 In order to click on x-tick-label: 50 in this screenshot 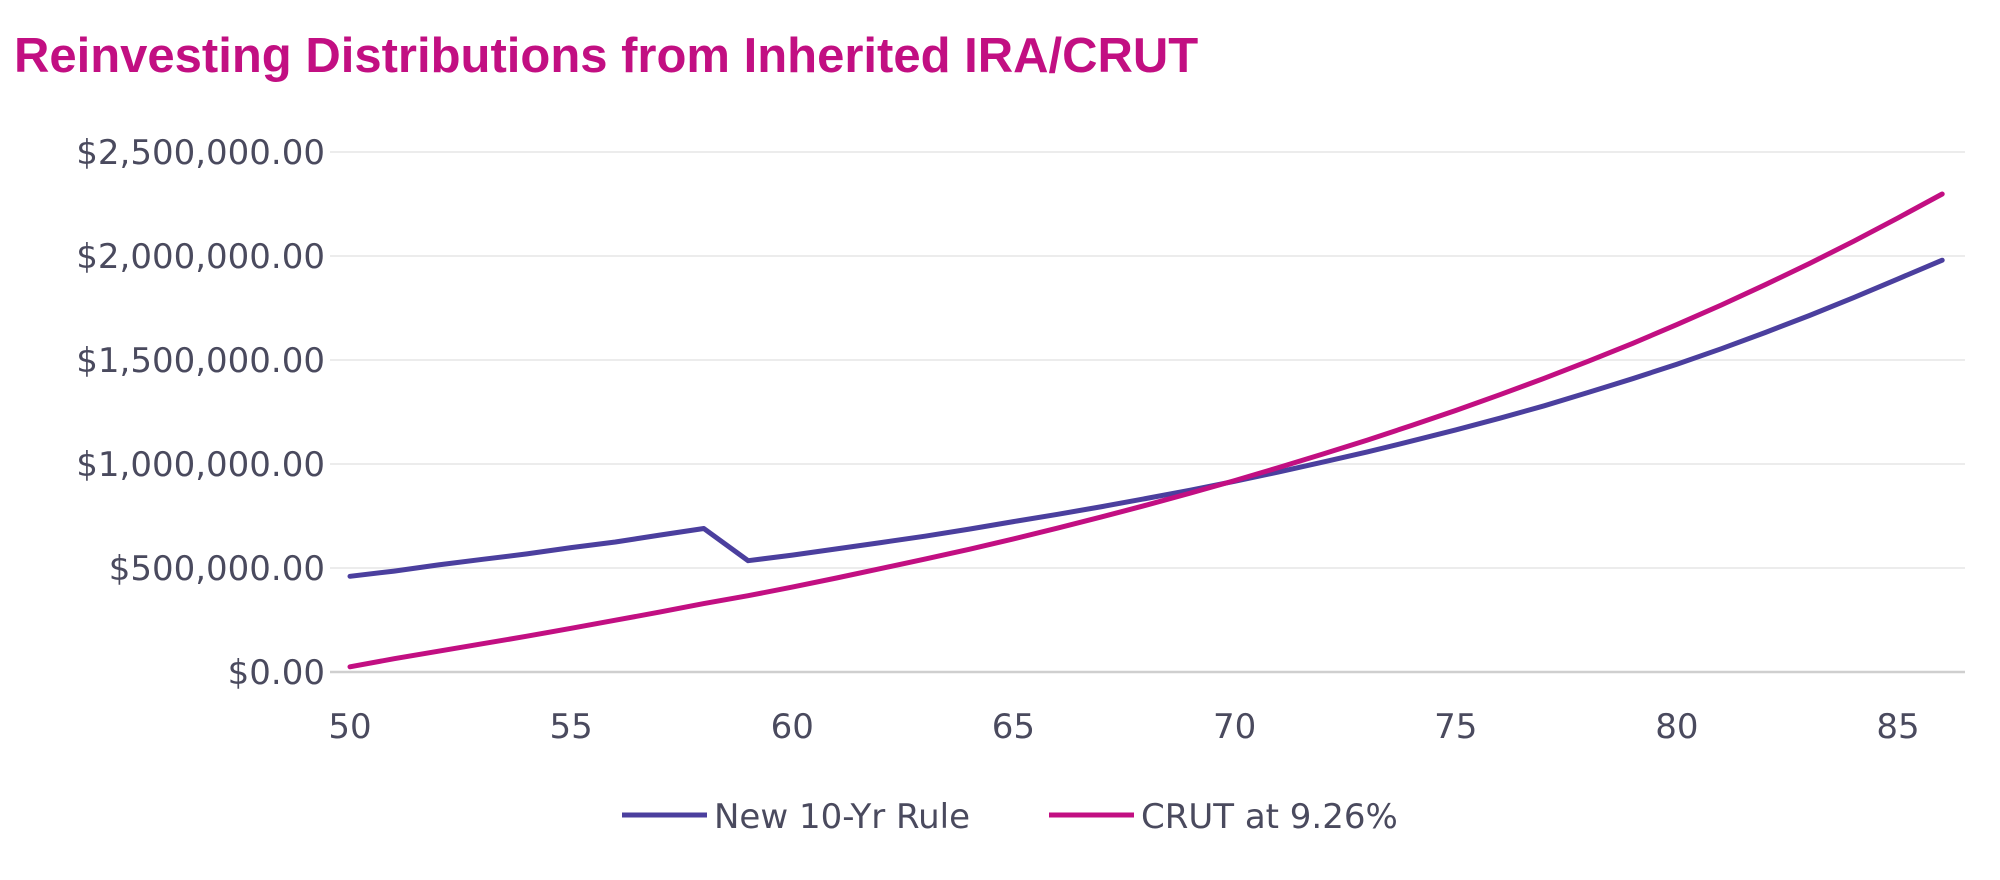, I will do `click(349, 727)`.